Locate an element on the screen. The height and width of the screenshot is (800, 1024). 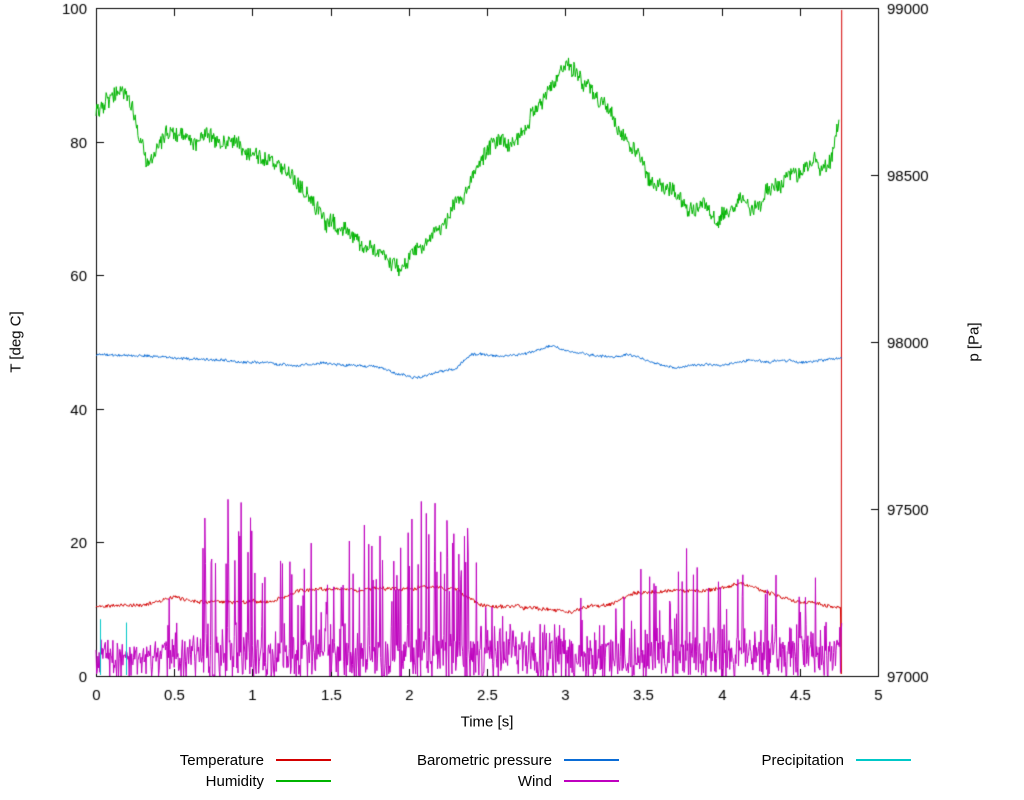
legend-label-wind: Wind is located at coordinates (534, 781).